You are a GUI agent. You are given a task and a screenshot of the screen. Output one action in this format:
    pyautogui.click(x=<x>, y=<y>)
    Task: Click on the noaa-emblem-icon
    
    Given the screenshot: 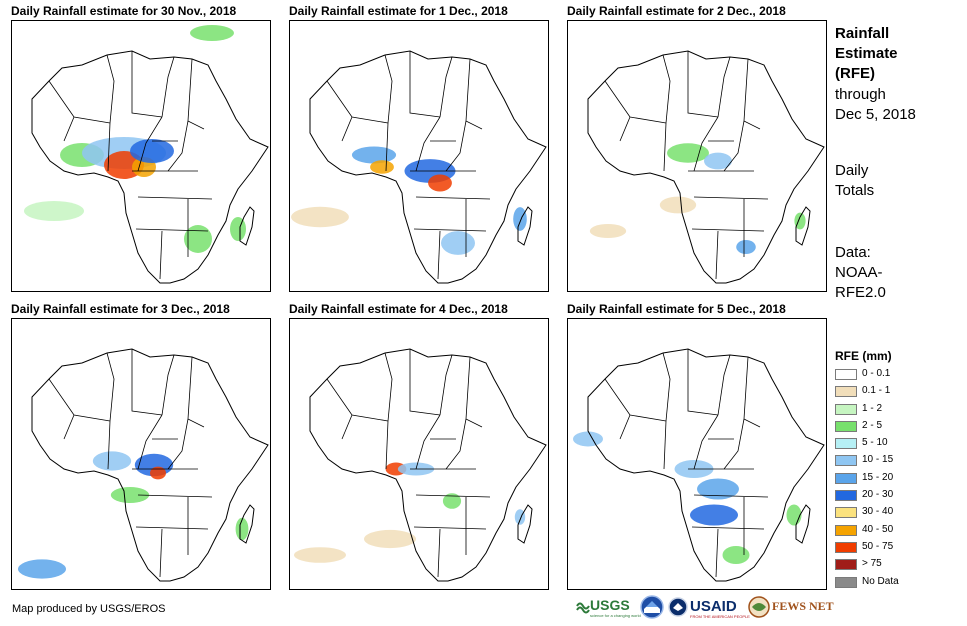 What is the action you would take?
    pyautogui.click(x=652, y=607)
    